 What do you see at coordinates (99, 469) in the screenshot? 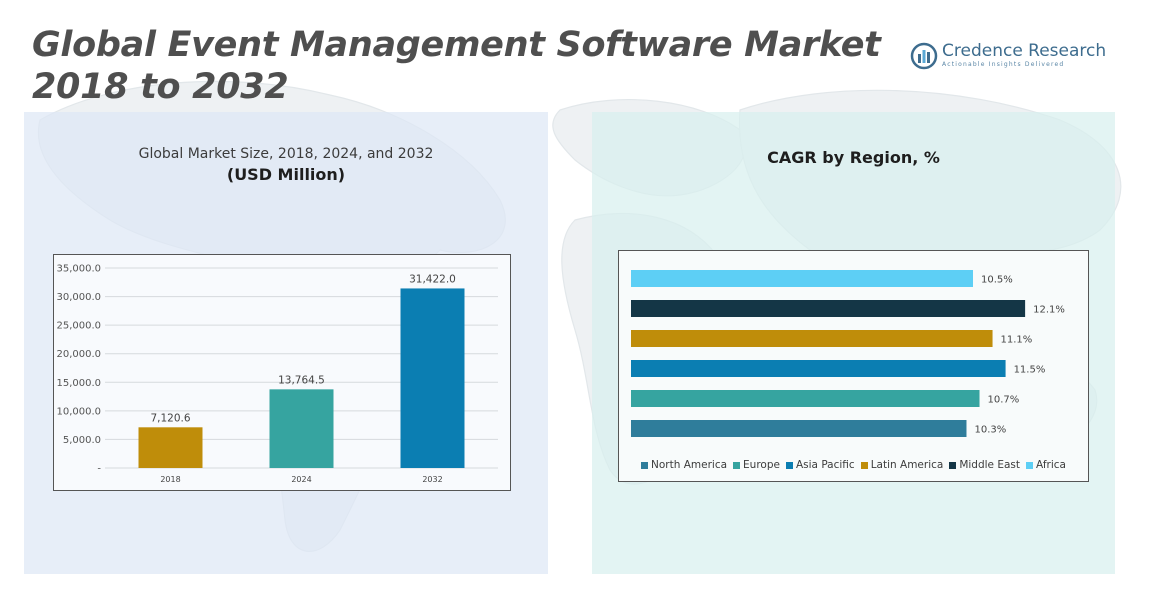
I see `y-tick-label: -` at bounding box center [99, 469].